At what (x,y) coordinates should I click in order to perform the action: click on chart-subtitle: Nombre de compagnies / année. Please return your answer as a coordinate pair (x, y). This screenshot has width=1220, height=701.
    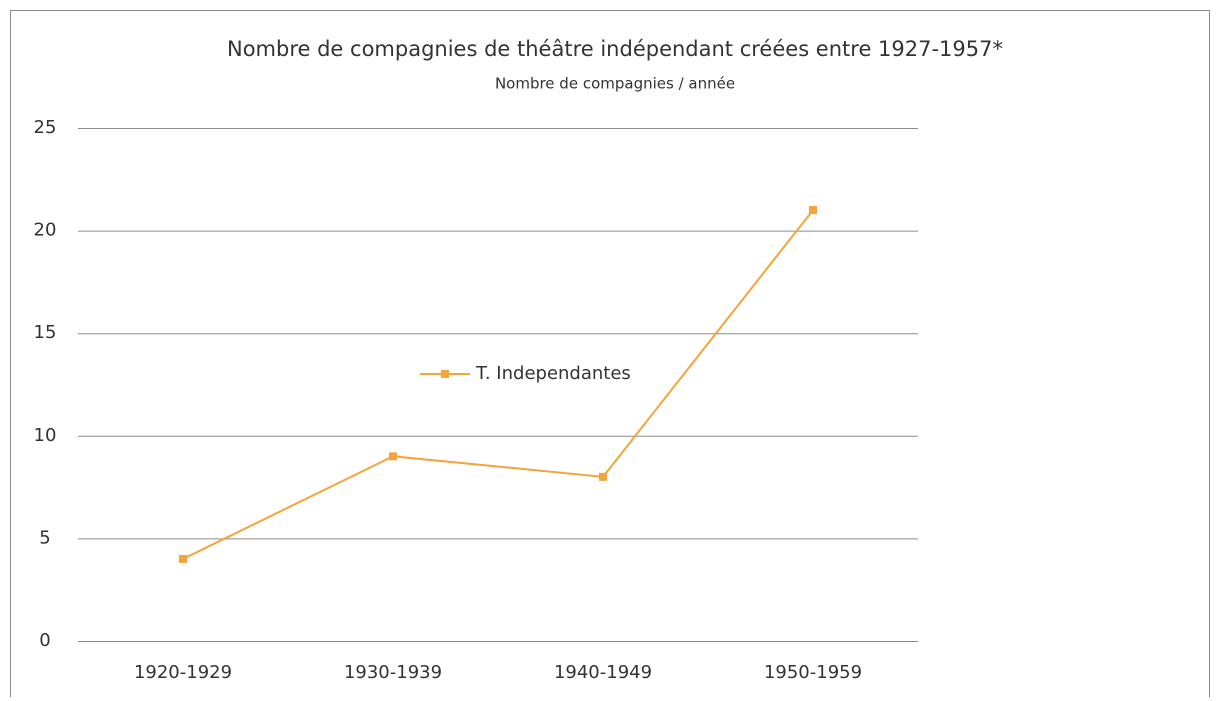
    Looking at the image, I should click on (615, 84).